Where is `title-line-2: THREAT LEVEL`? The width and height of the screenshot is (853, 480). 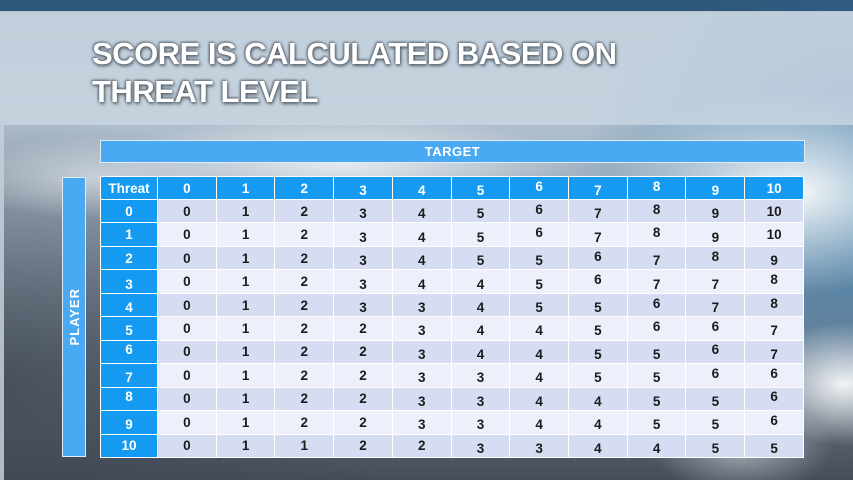
title-line-2: THREAT LEVEL is located at coordinates (205, 91).